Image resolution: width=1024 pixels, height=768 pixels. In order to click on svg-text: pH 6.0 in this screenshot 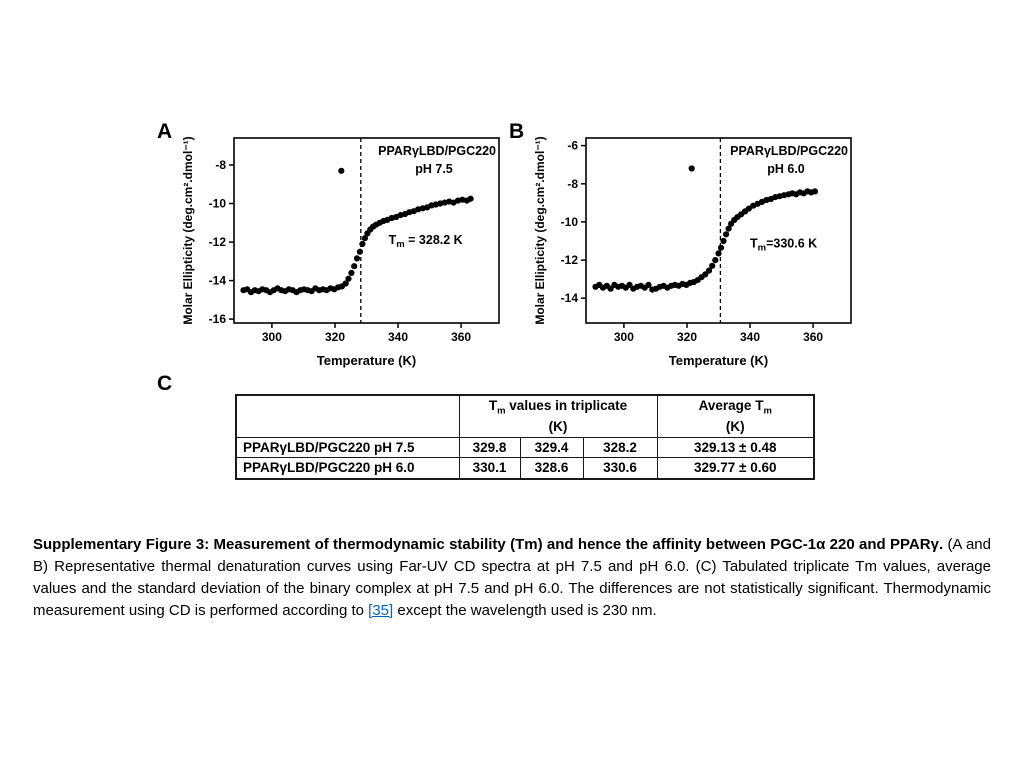, I will do `click(786, 169)`.